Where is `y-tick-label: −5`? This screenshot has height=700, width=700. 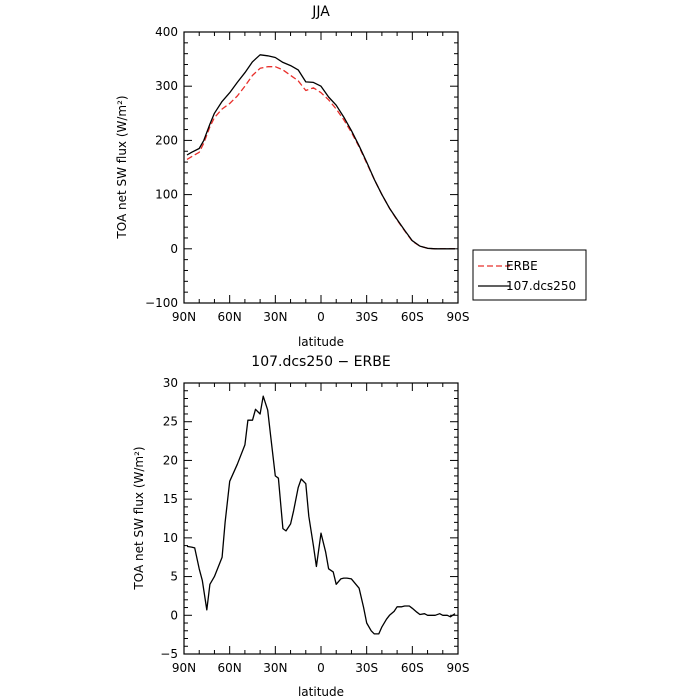 y-tick-label: −5 is located at coordinates (169, 654).